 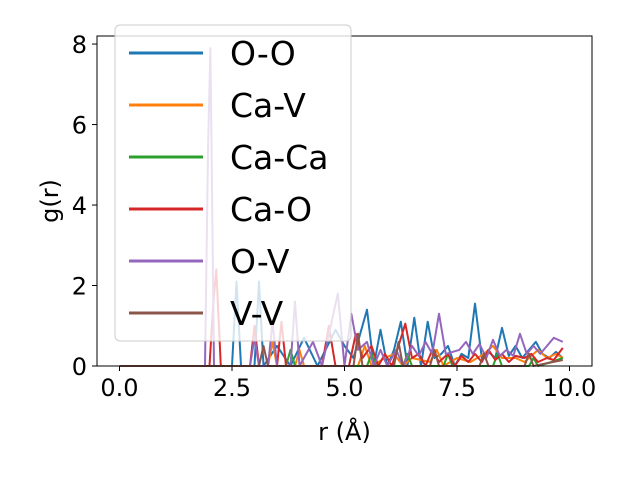 I want to click on series-line-o-o, so click(x=341, y=323).